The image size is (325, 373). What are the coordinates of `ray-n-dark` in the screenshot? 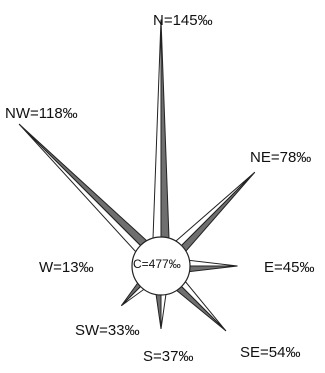 It's located at (165, 143).